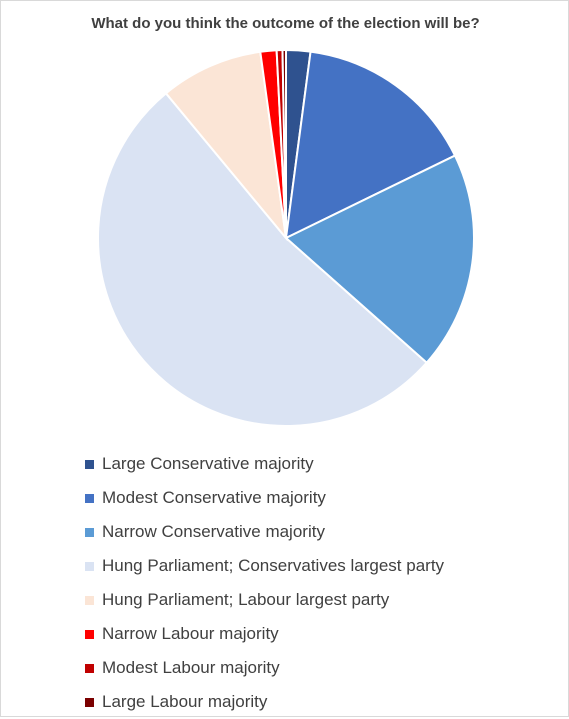 The height and width of the screenshot is (719, 569). I want to click on legend-item: Narrow Conservative majority, so click(264, 532).